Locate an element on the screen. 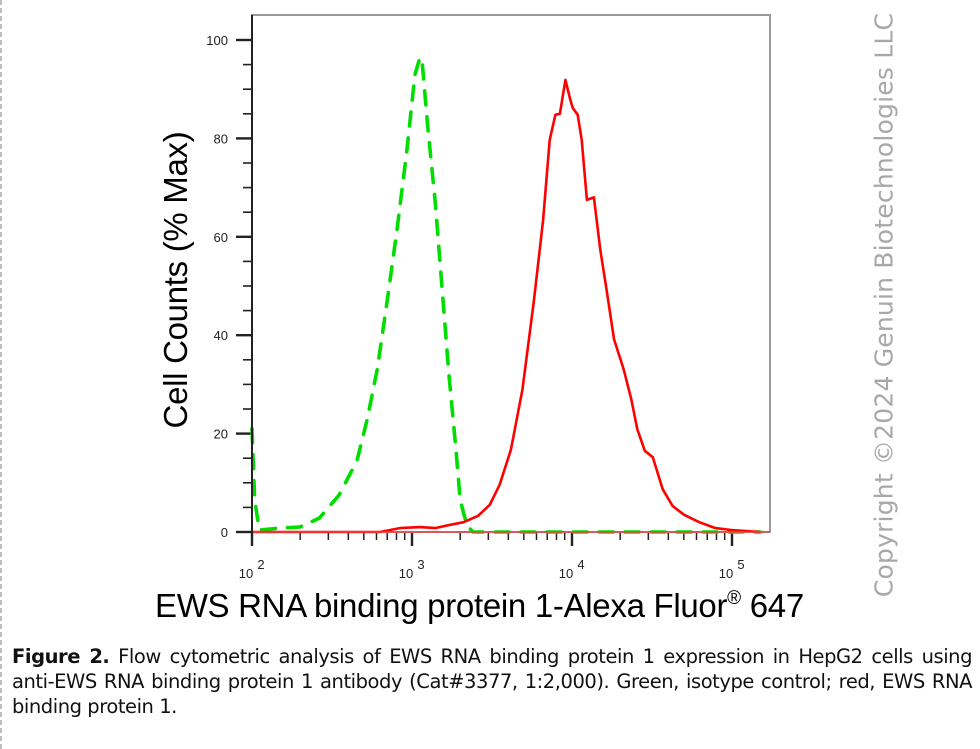  svg-text: 2 is located at coordinates (260, 564).